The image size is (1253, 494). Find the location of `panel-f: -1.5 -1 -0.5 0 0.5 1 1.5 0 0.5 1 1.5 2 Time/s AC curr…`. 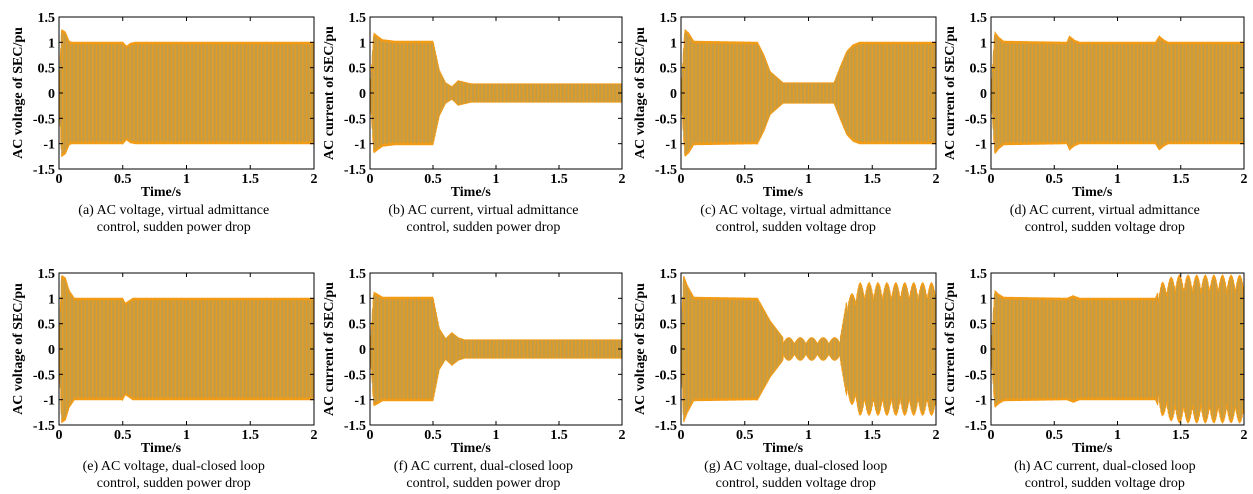

panel-f: -1.5 -1 -0.5 0 0.5 1 1.5 0 0.5 1 1.5 2 Time/s AC curr… is located at coordinates (474, 379).